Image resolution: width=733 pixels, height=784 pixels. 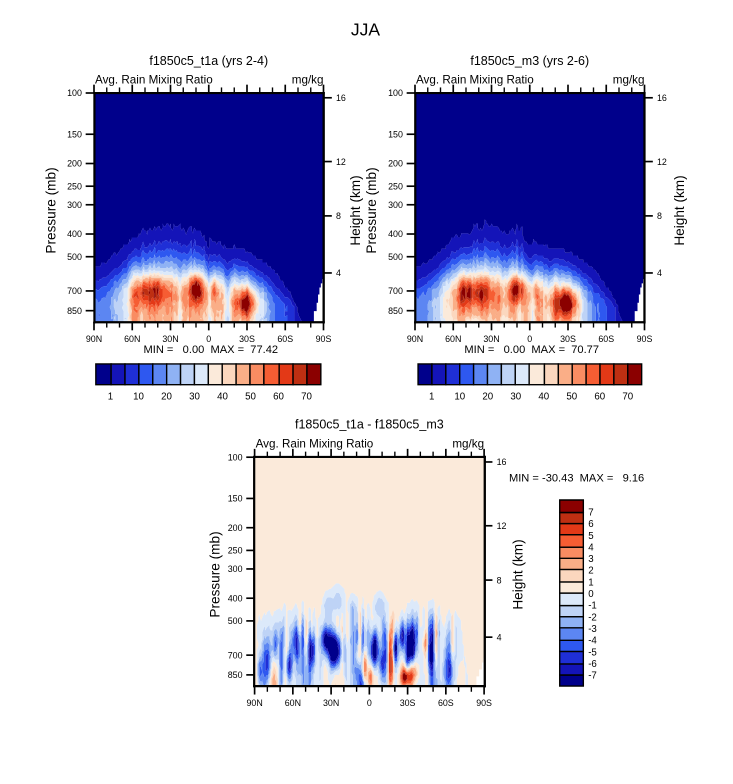 What do you see at coordinates (592, 652) in the screenshot?
I see `svg-text: -5` at bounding box center [592, 652].